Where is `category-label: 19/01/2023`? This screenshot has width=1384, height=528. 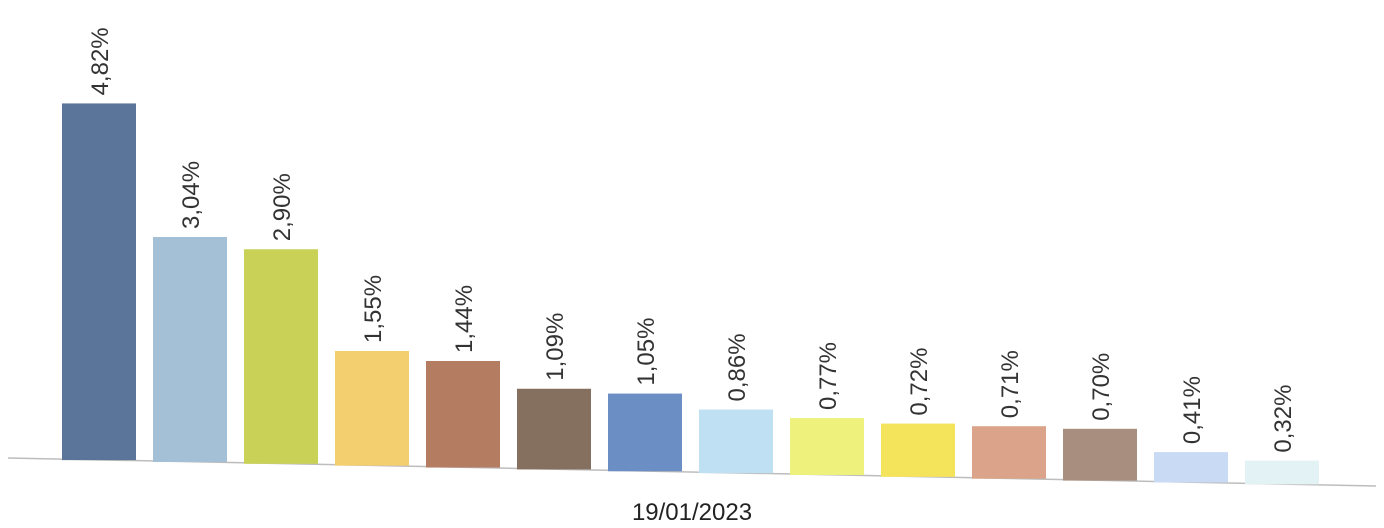 category-label: 19/01/2023 is located at coordinates (692, 512).